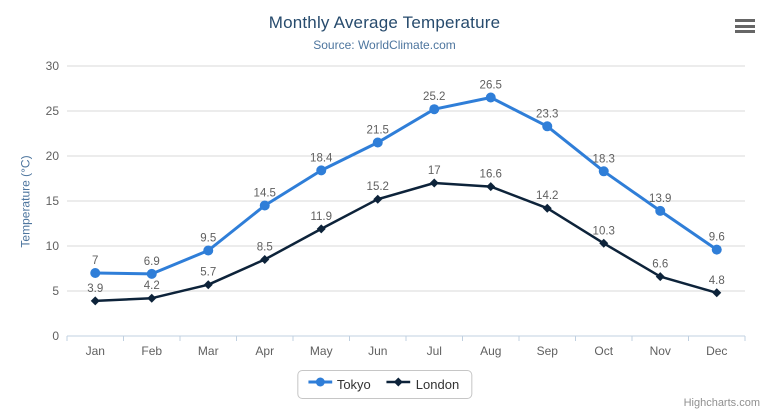  Describe the element at coordinates (384, 22) in the screenshot. I see `chart-title: Monthly Average Temperature` at that location.